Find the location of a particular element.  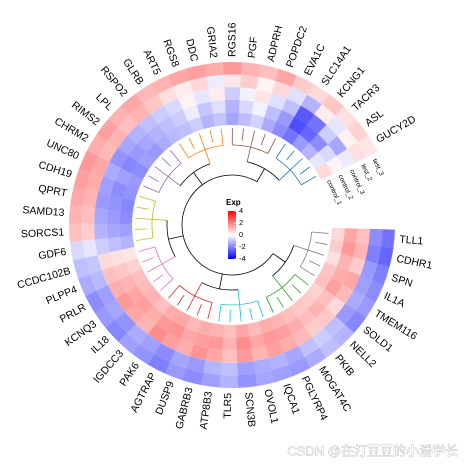

legend-tick-label: 0 is located at coordinates (241, 234).